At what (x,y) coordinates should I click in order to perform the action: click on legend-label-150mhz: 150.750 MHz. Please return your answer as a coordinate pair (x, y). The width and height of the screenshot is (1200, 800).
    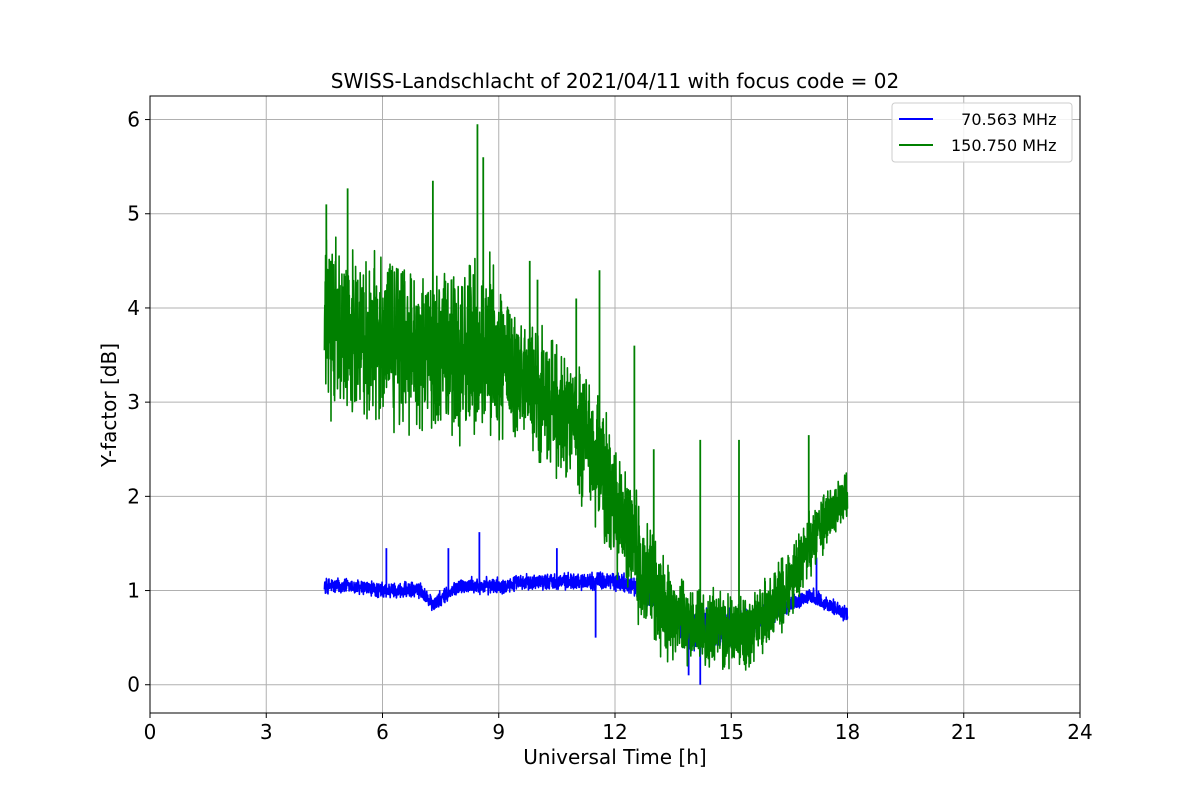
    Looking at the image, I should click on (1003, 145).